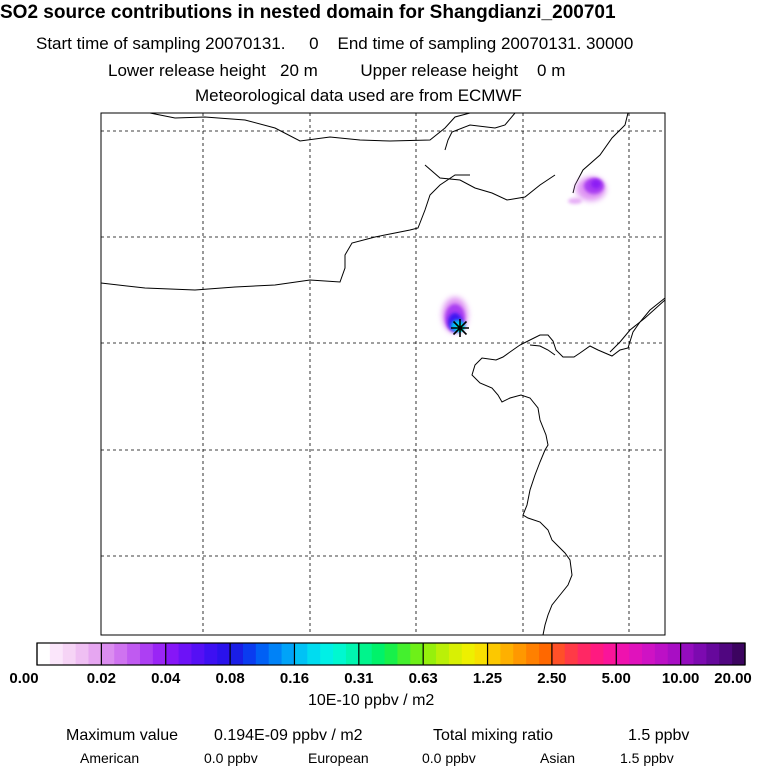  What do you see at coordinates (551, 70) in the screenshot?
I see `upper-height-value: 0 m` at bounding box center [551, 70].